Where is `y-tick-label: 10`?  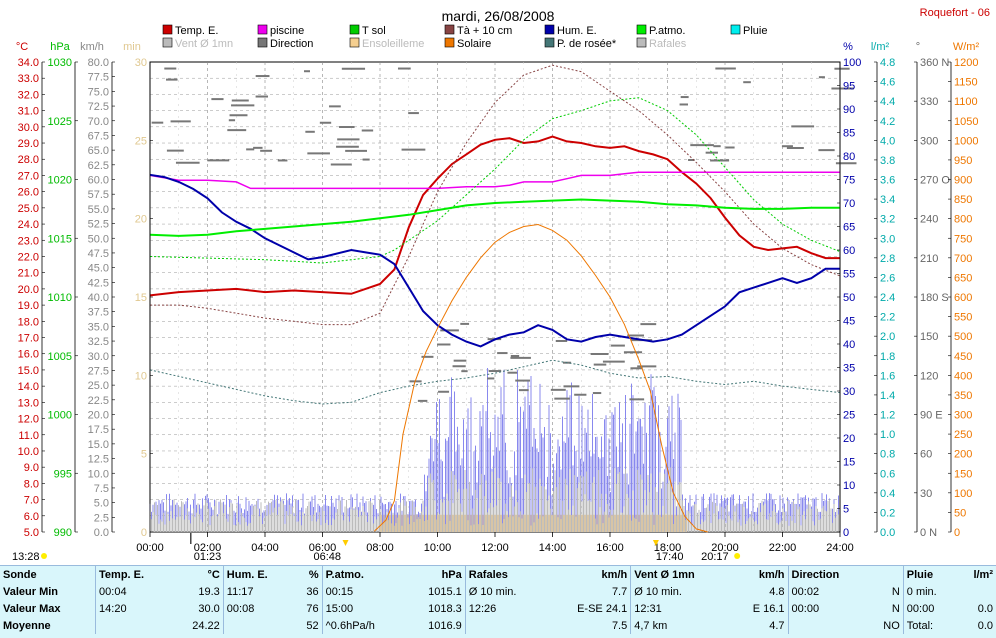
y-tick-label: 10 is located at coordinates (849, 486).